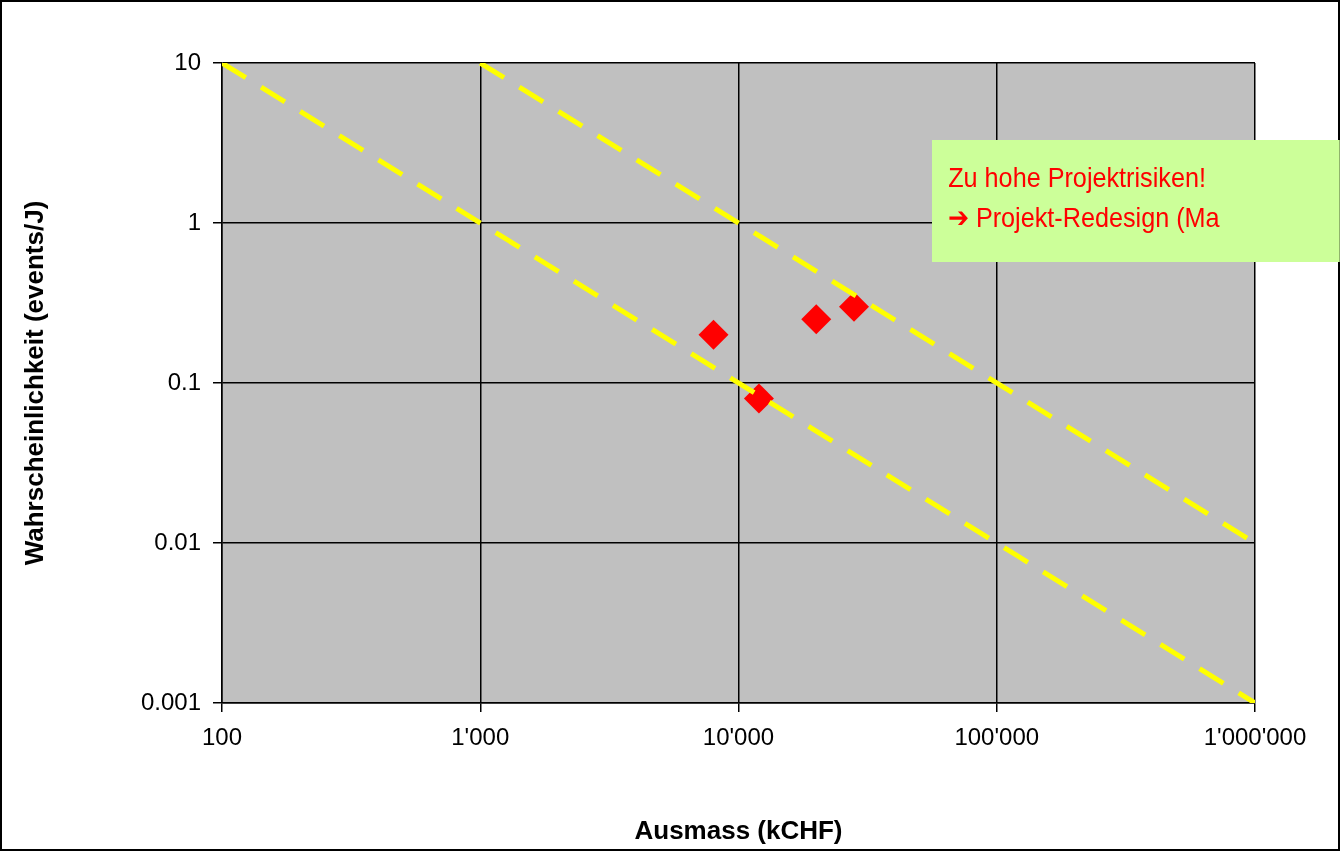  What do you see at coordinates (1255, 737) in the screenshot?
I see `x-tick-label: 1'000'000` at bounding box center [1255, 737].